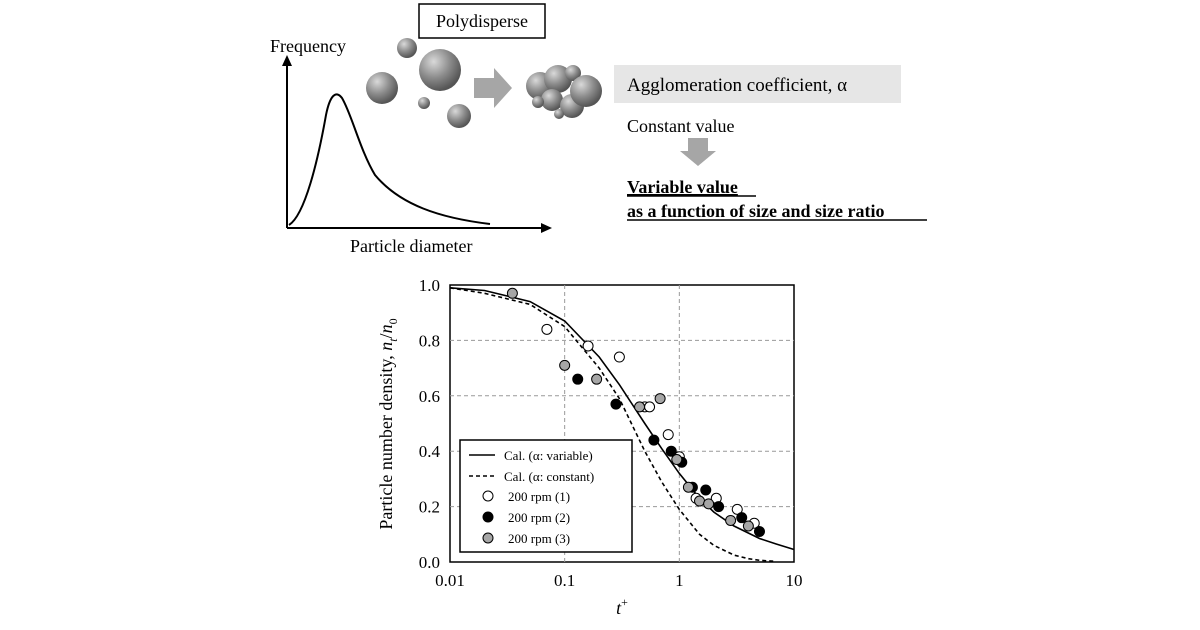  Describe the element at coordinates (429, 340) in the screenshot. I see `y-tick-label: 0.8` at that location.